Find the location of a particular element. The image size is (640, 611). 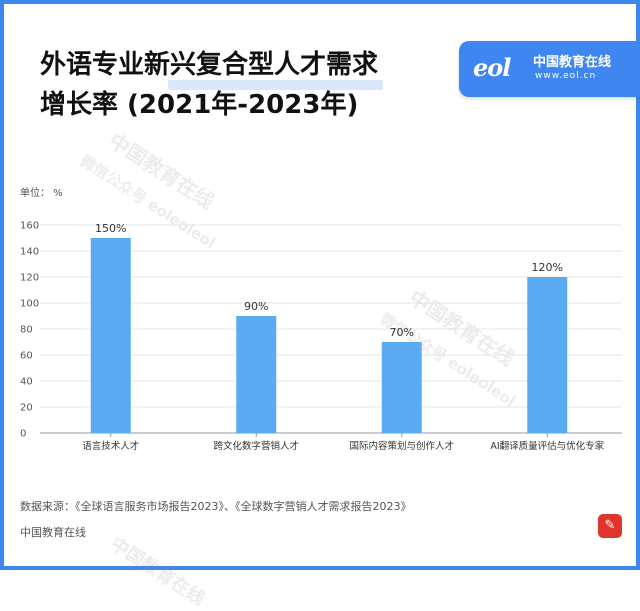

y-tick-label: 80 is located at coordinates (26, 330).